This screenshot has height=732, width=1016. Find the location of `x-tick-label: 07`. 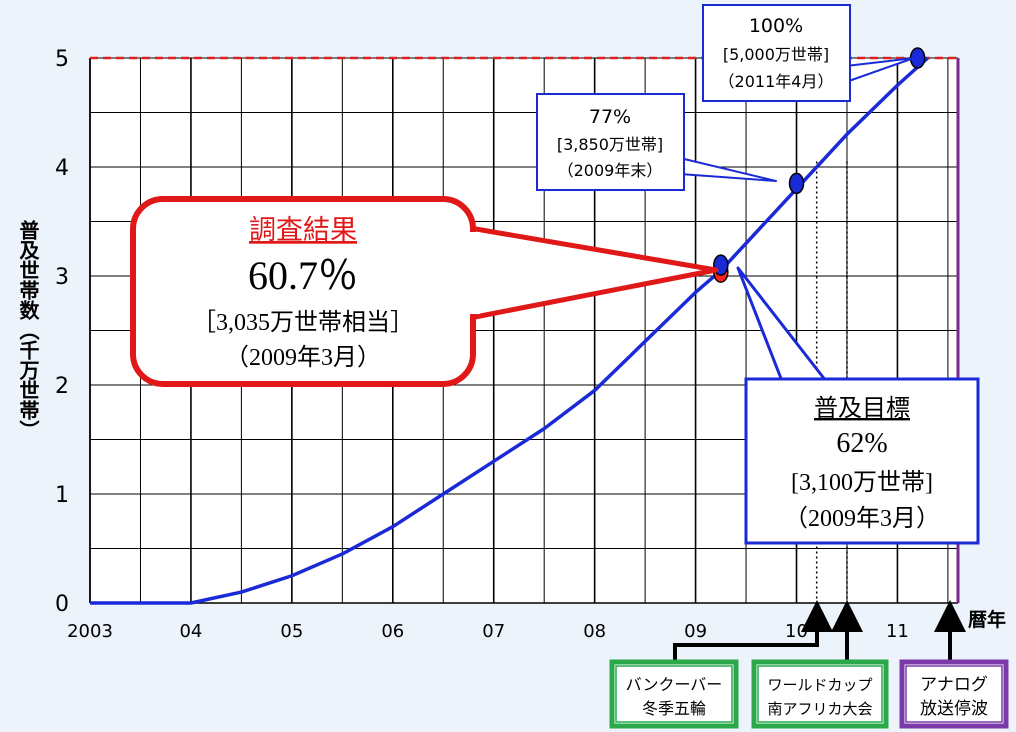

x-tick-label: 07 is located at coordinates (493, 631).